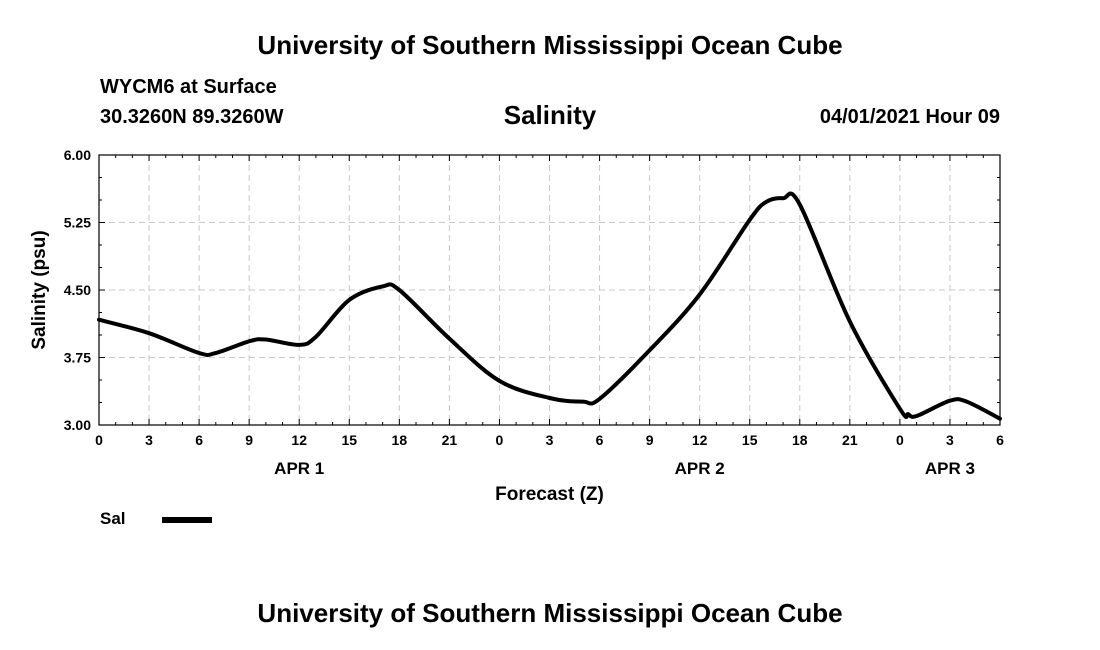 The width and height of the screenshot is (1100, 650). I want to click on y-tick-label: 3.75, so click(77, 358).